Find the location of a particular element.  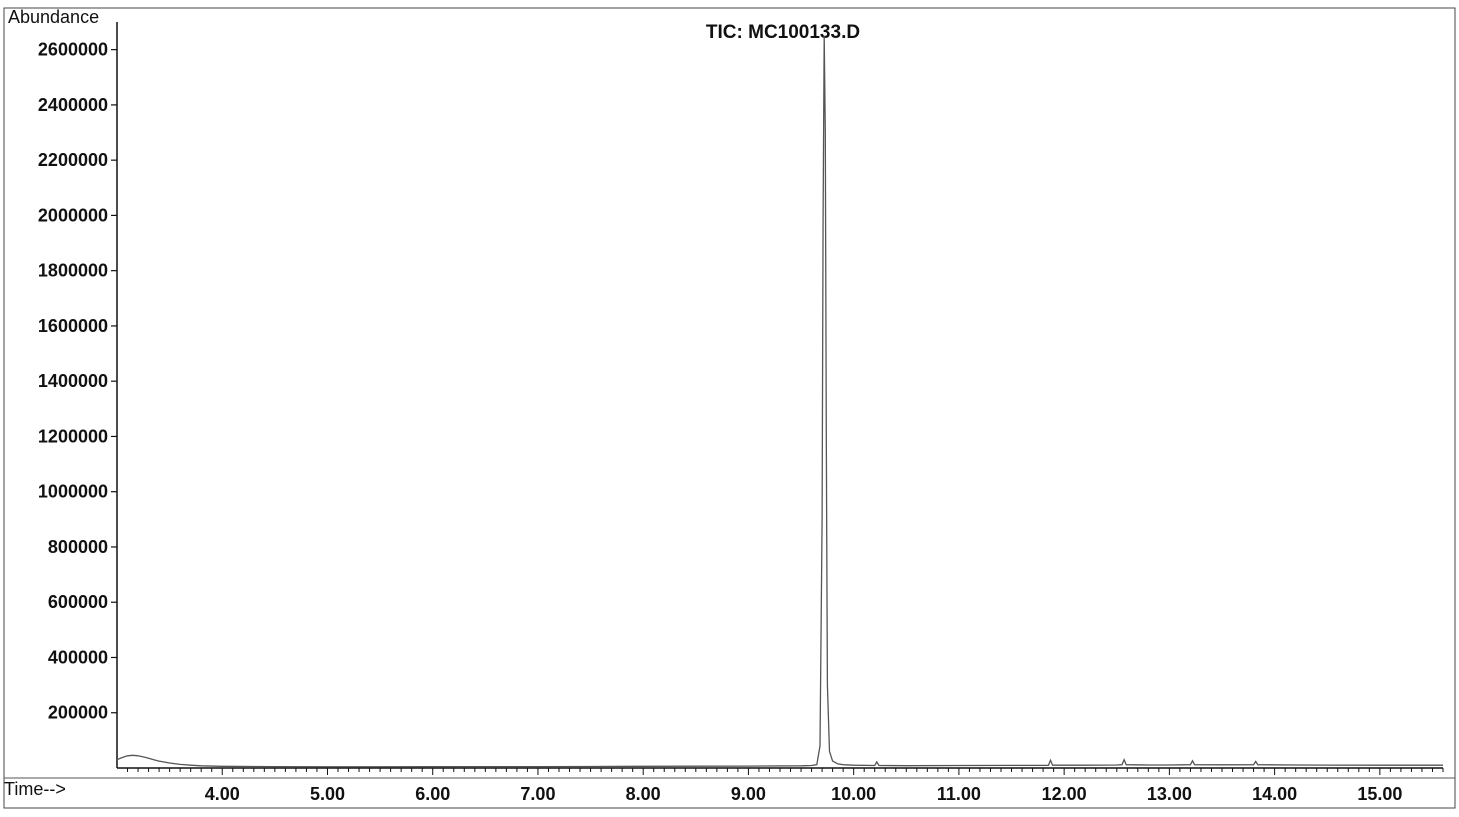

y-tick-label: 1600000 is located at coordinates (73, 326).